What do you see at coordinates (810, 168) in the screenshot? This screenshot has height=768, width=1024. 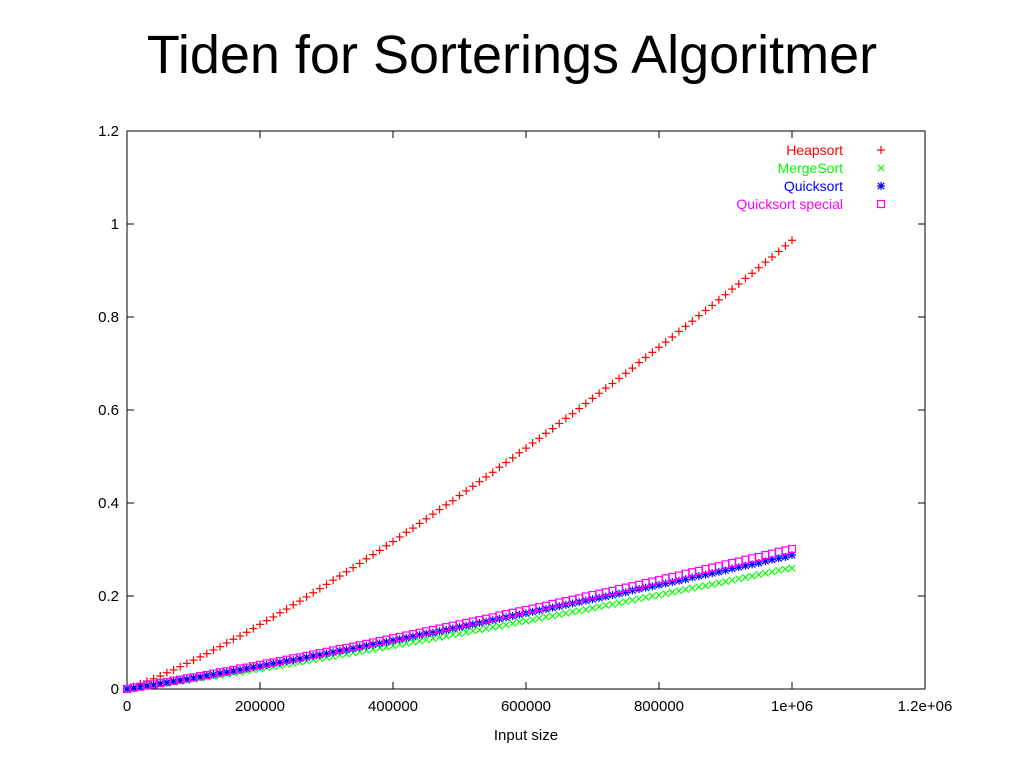 I see `legend-entry-label: MergeSort` at bounding box center [810, 168].